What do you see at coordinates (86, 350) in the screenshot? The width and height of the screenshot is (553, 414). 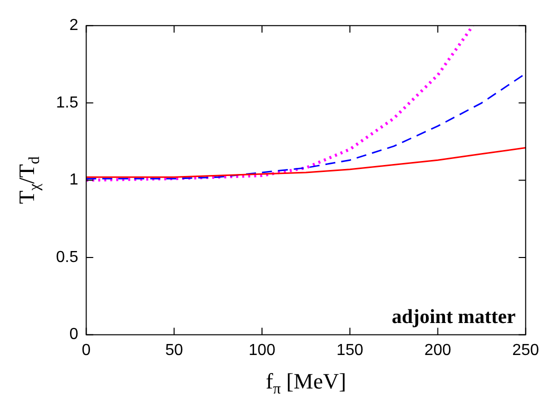 I see `x-tick-label: 0` at bounding box center [86, 350].